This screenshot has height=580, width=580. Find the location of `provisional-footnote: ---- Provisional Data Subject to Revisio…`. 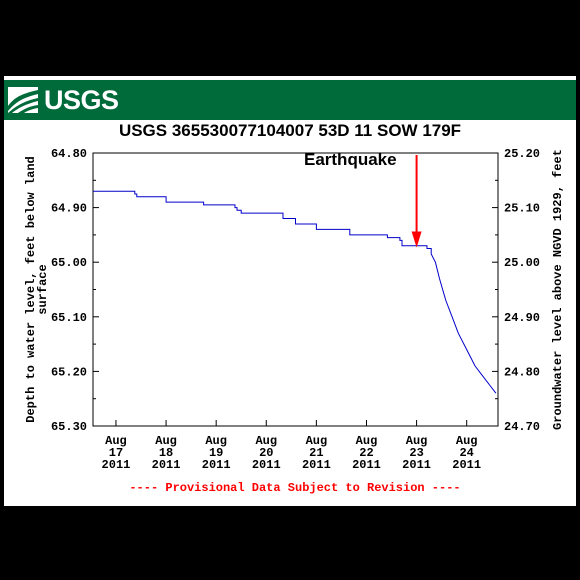

provisional-footnote: ---- Provisional Data Subject to Revisio… is located at coordinates (294, 488).